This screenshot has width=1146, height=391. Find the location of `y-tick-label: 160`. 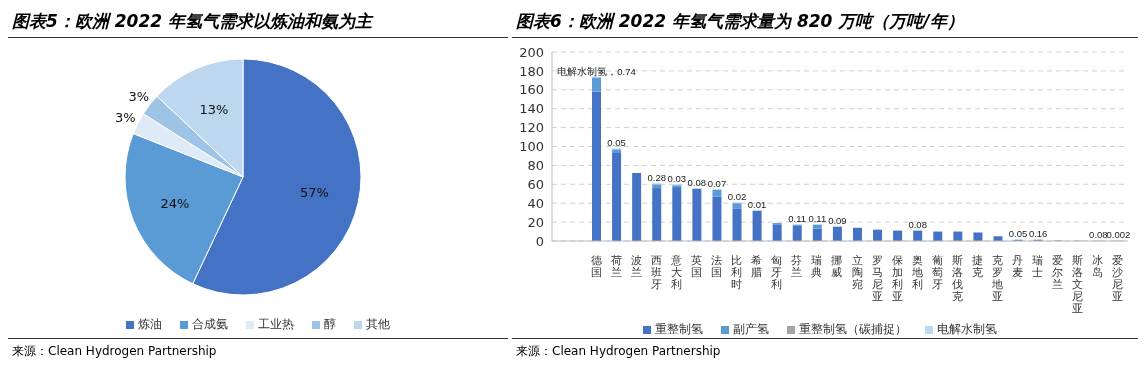

y-tick-label: 160 is located at coordinates (531, 90).